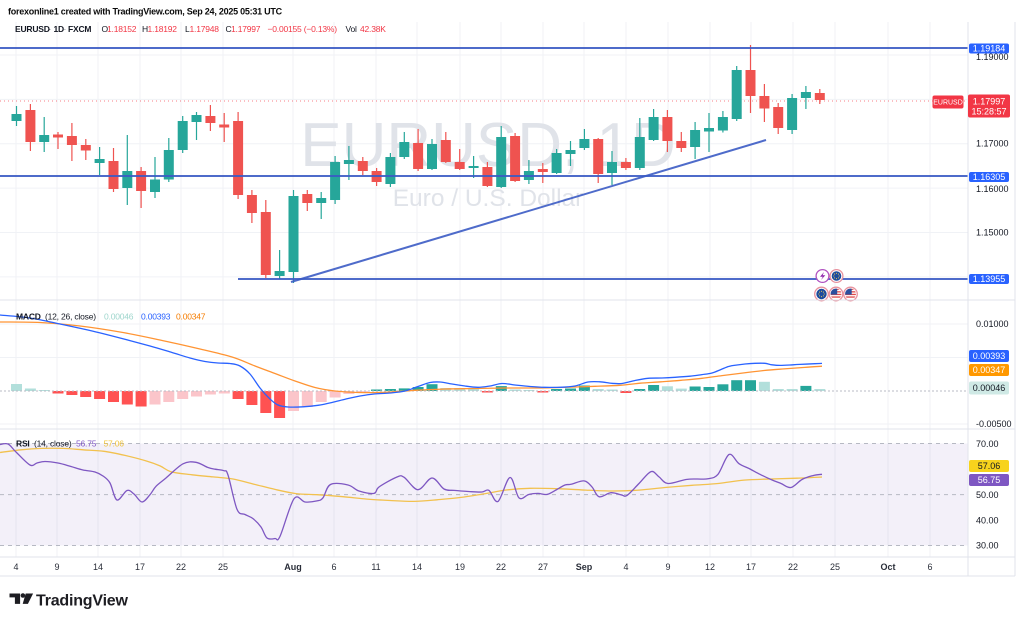 The width and height of the screenshot is (1024, 623). Describe the element at coordinates (989, 49) in the screenshot. I see `svg-text: 1.19184` at that location.